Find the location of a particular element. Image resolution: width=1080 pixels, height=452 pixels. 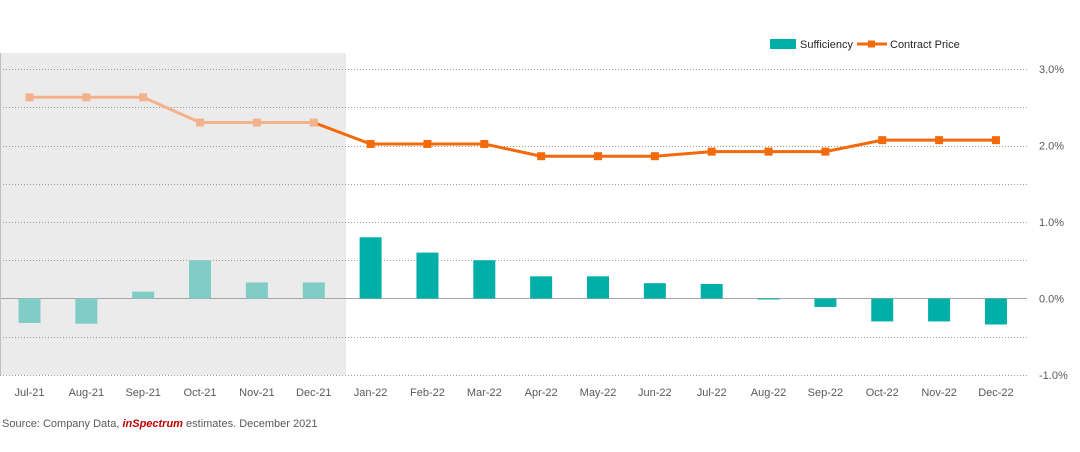

y-tick-label: 0.0% is located at coordinates (1051, 300).